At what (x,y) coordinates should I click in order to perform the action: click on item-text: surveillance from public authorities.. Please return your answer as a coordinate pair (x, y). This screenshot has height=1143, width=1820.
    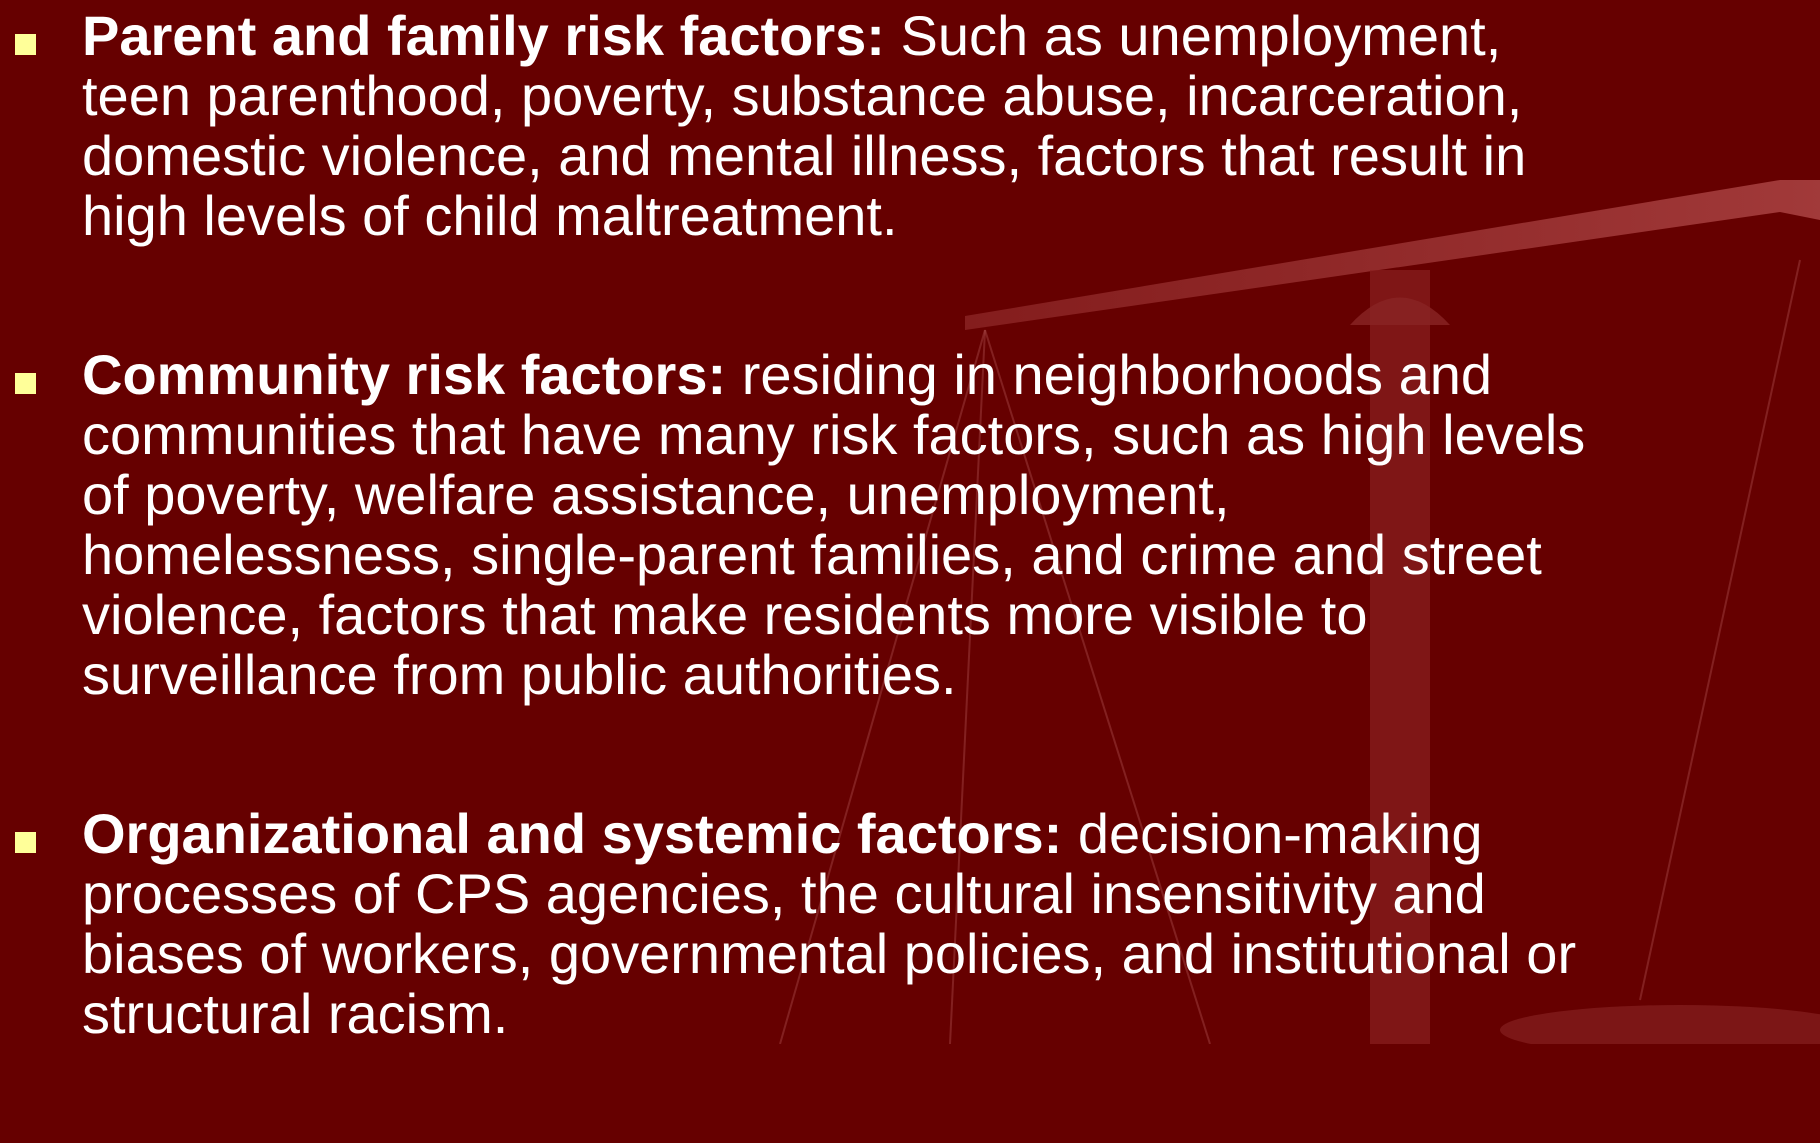
    Looking at the image, I should click on (519, 674).